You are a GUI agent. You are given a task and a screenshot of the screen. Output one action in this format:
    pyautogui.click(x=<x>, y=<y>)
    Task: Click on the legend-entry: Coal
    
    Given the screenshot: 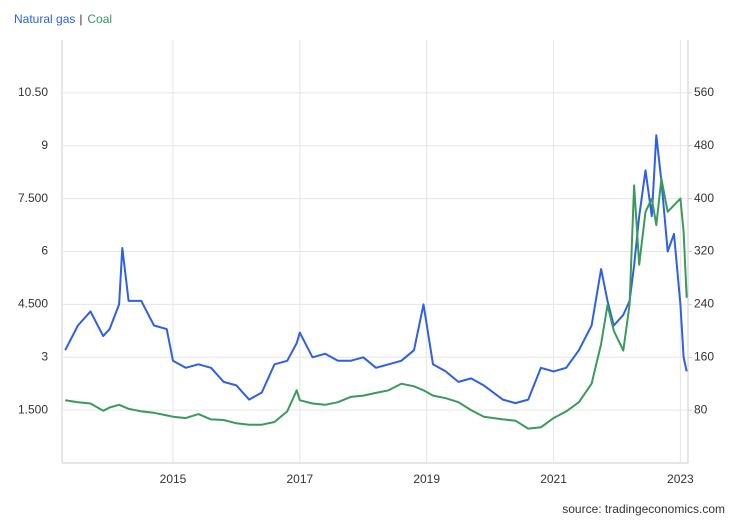 What is the action you would take?
    pyautogui.click(x=99, y=19)
    